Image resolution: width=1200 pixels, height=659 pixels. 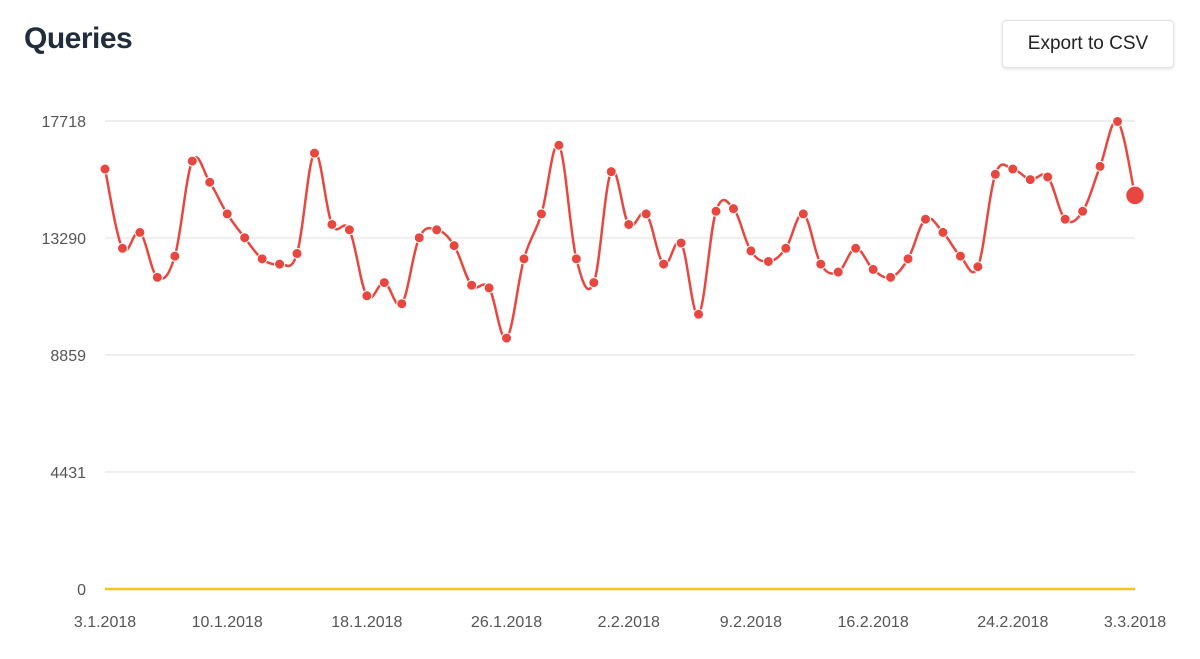 What do you see at coordinates (68, 473) in the screenshot?
I see `y-tick-label: 4431` at bounding box center [68, 473].